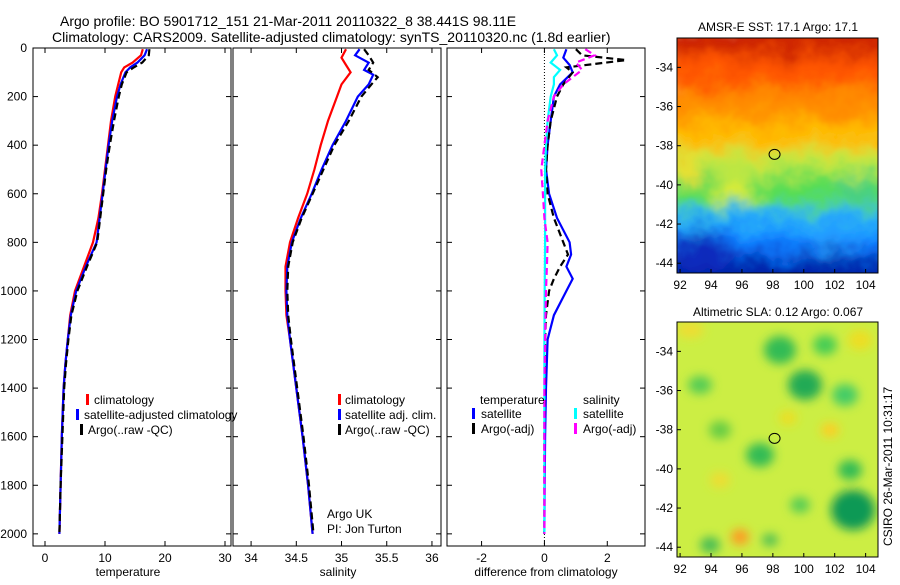 This screenshot has width=900, height=585. Describe the element at coordinates (339, 399) in the screenshot. I see `legend-swatch-climatology` at that location.